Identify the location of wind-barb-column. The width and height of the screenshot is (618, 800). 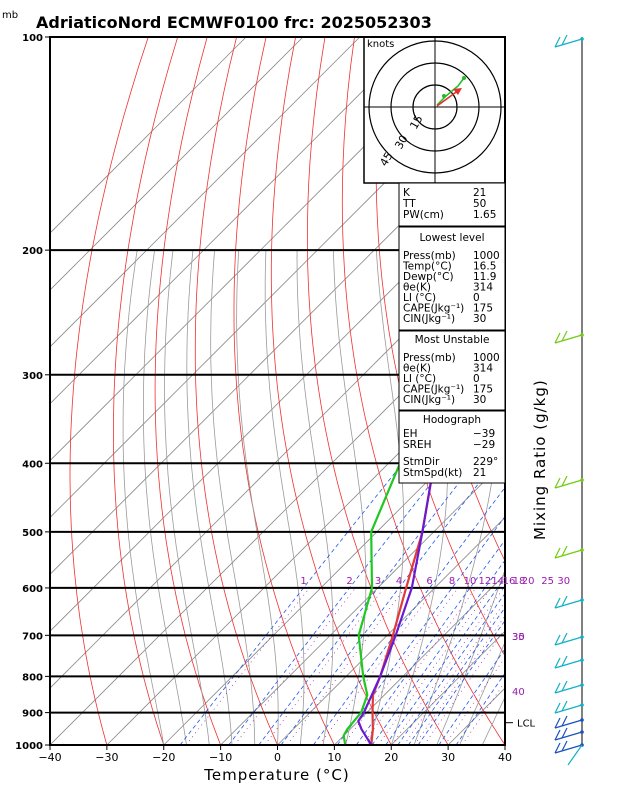
(569, 400).